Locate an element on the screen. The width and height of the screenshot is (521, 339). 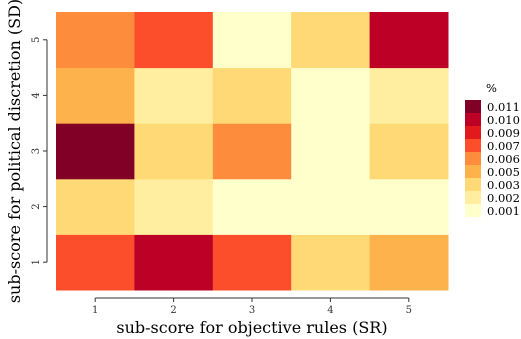
x-tick-label: 1 is located at coordinates (95, 310).